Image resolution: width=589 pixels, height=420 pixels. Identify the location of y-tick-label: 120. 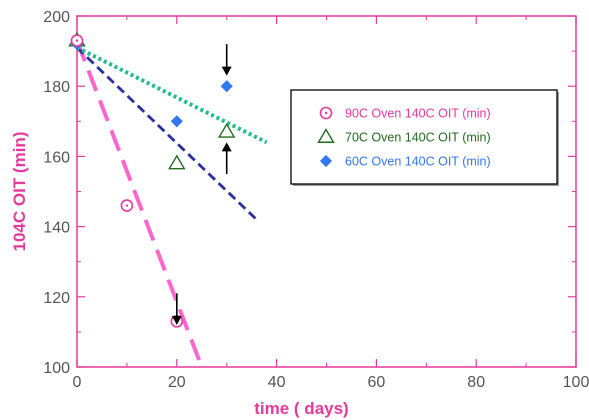
(56, 298).